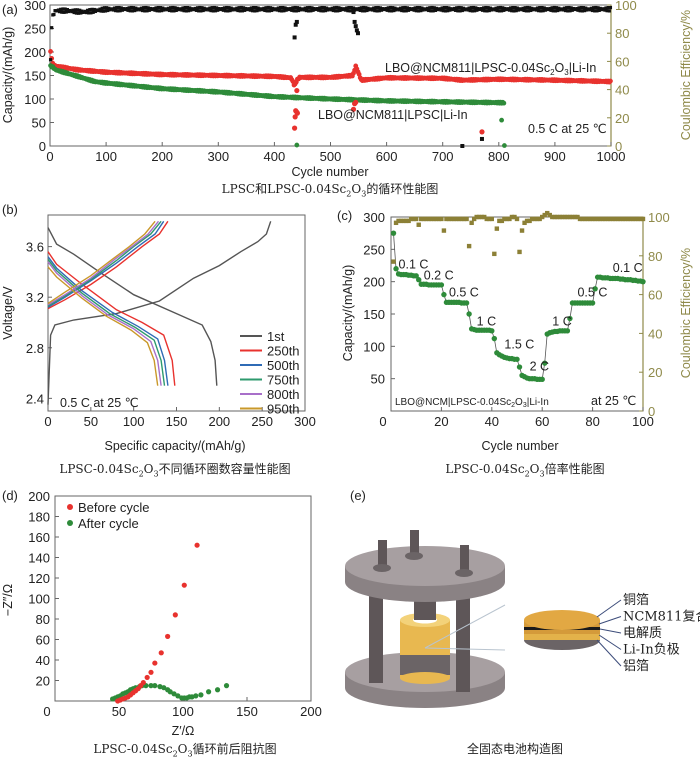  I want to click on leader-line, so click(609, 608).